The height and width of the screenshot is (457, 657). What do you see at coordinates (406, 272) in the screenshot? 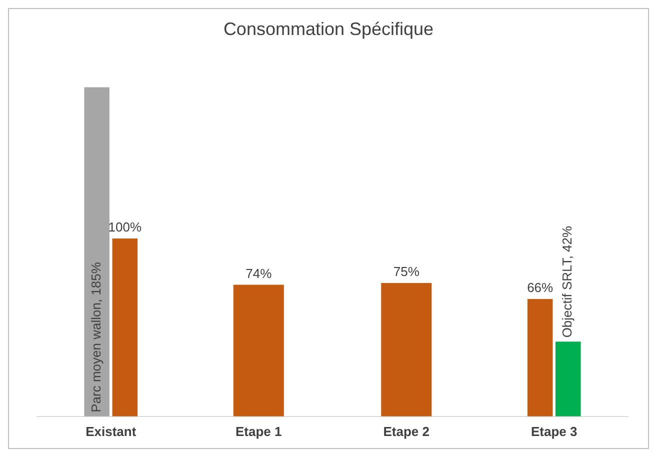
I see `data-label: 75%` at bounding box center [406, 272].